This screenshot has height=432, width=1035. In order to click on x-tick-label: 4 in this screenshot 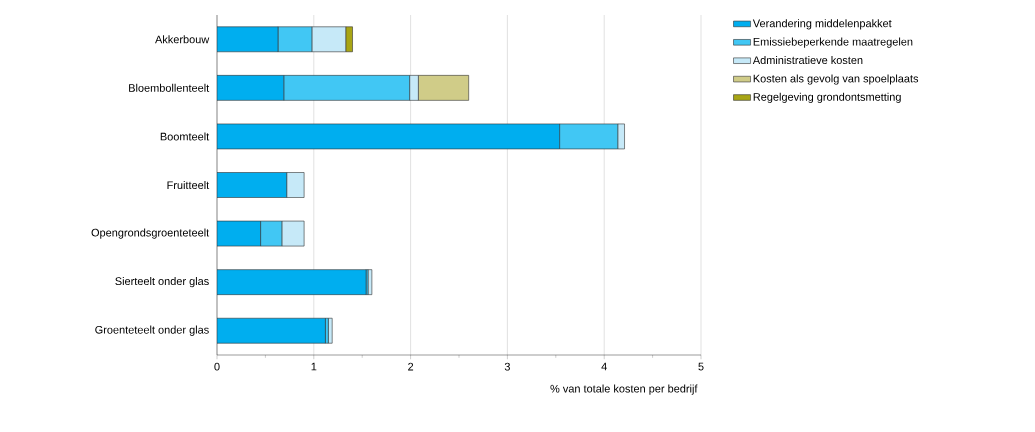, I will do `click(604, 366)`.